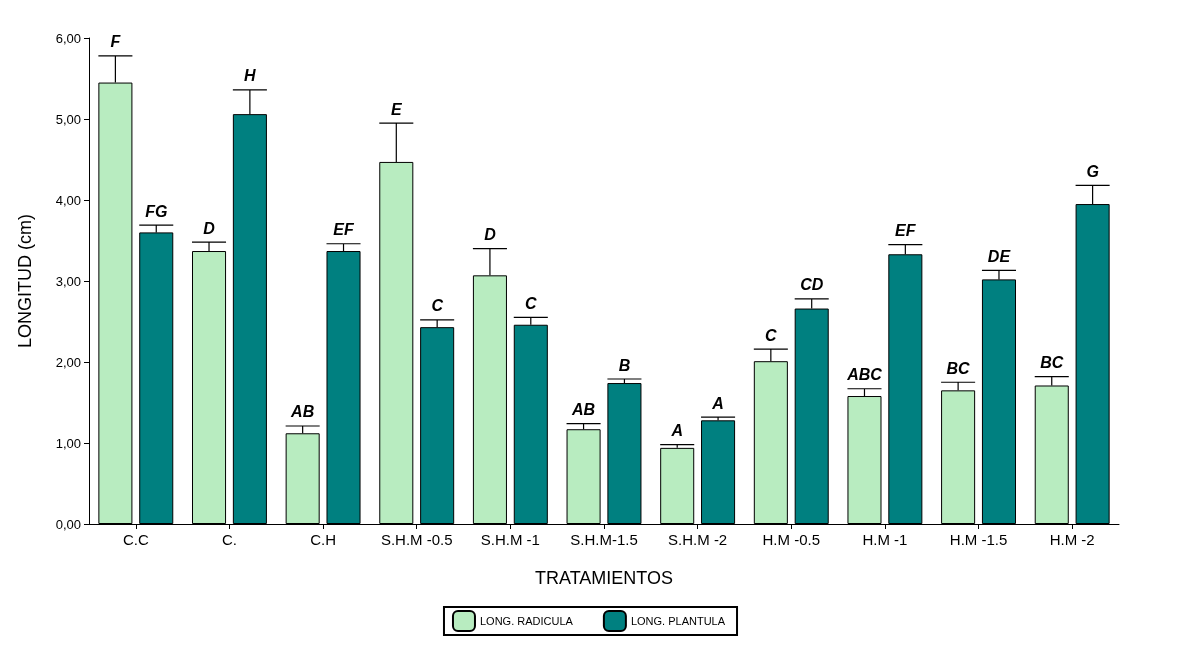 The width and height of the screenshot is (1177, 647). What do you see at coordinates (510, 539) in the screenshot?
I see `x-tick-label: S.H.M -1` at bounding box center [510, 539].